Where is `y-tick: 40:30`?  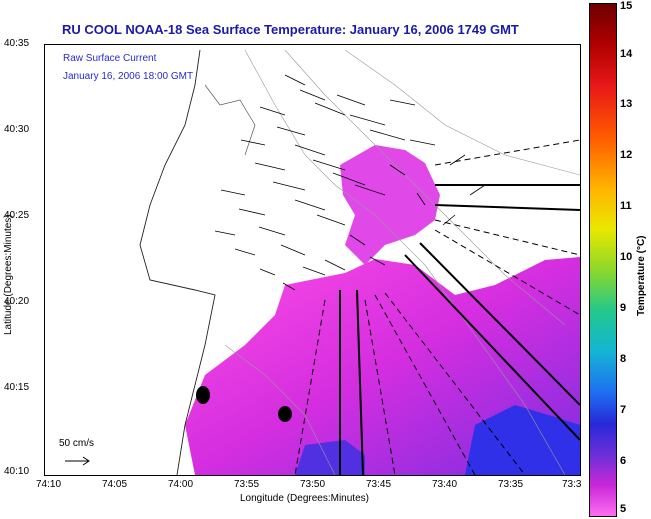
y-tick: 40:30 is located at coordinates (17, 129).